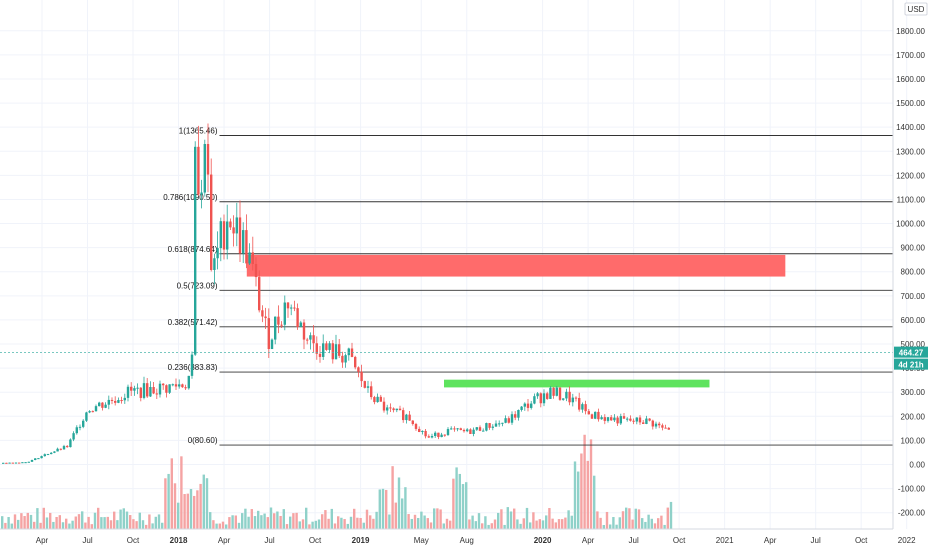  Describe the element at coordinates (87, 540) in the screenshot. I see `time-tick-label: Jul` at that location.